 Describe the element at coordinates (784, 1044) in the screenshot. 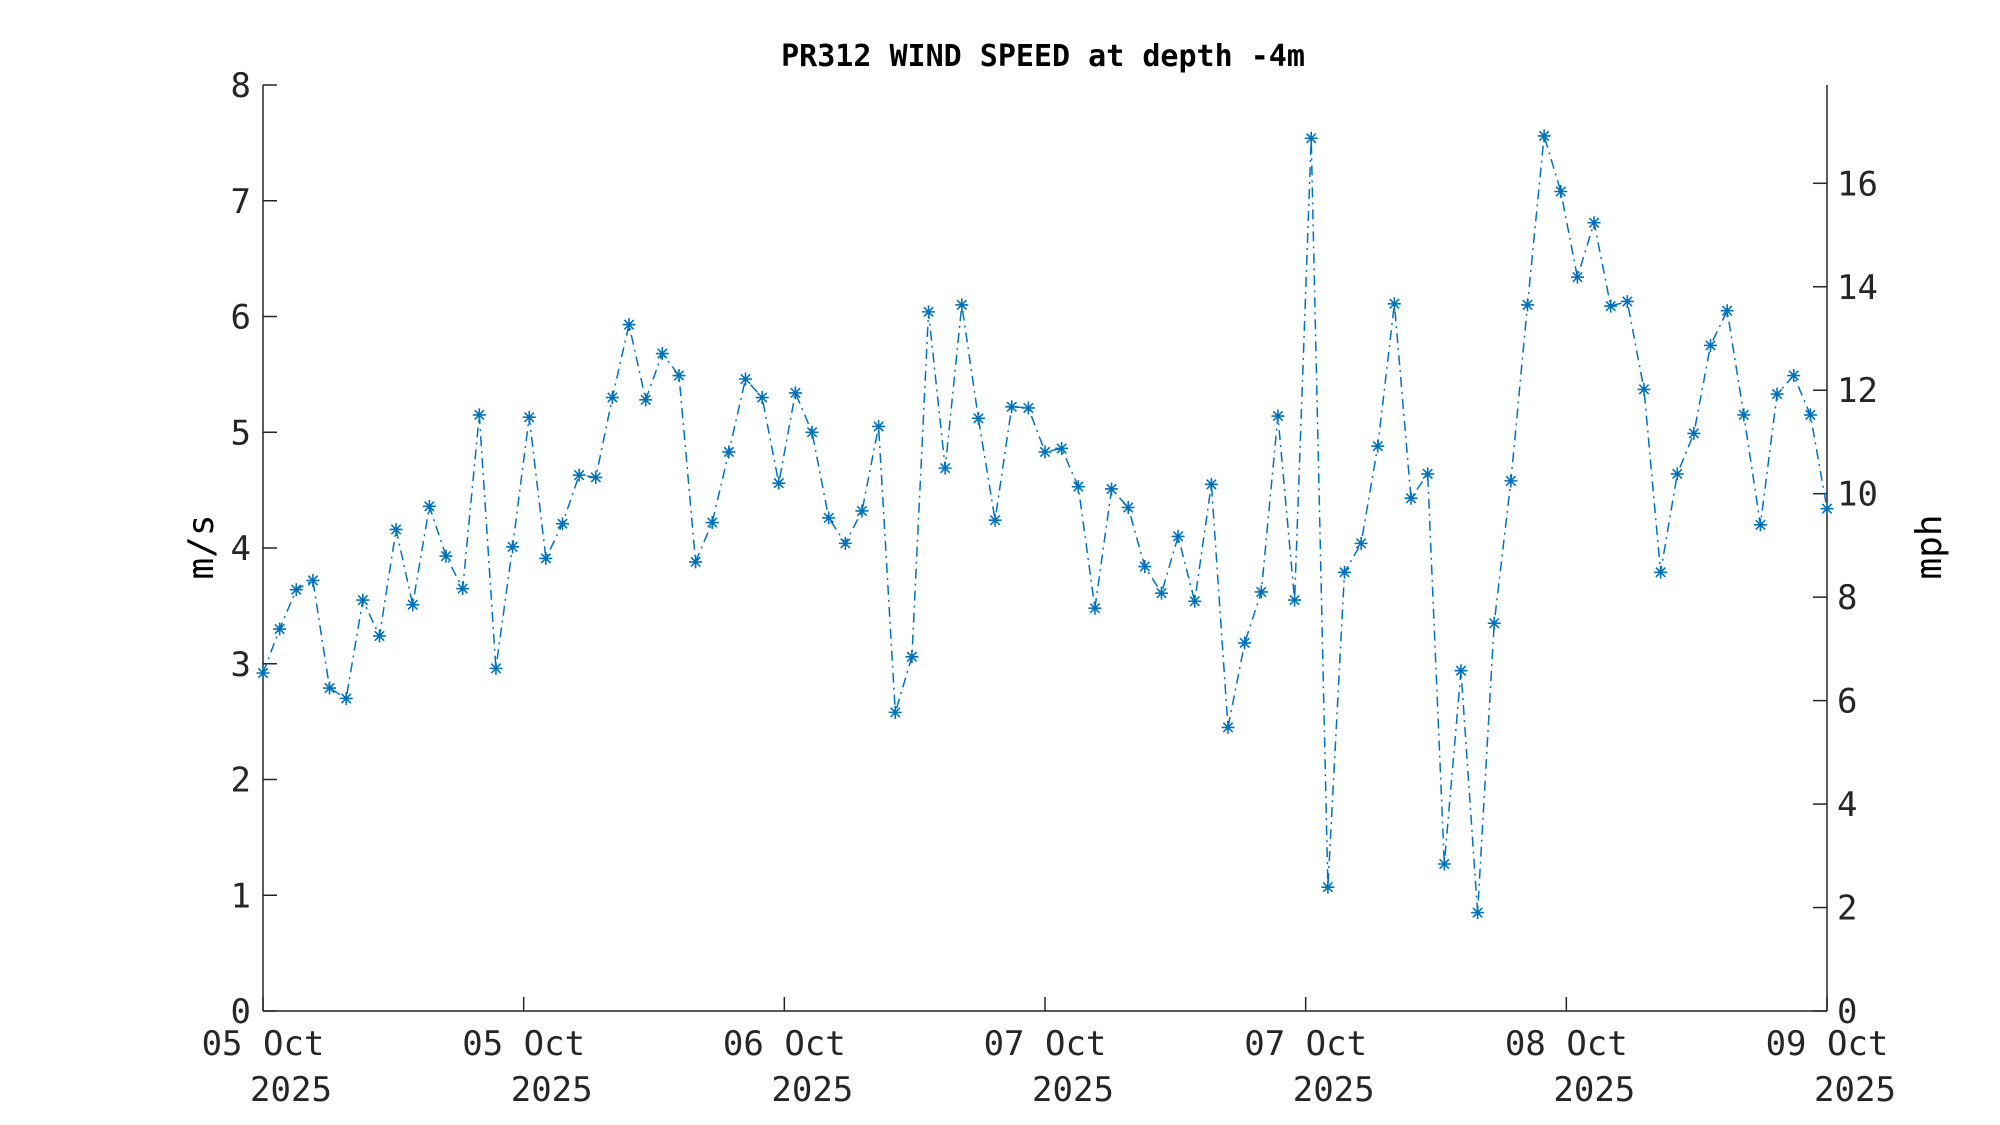

I see `x-tick-label-date: 06 Oct` at that location.